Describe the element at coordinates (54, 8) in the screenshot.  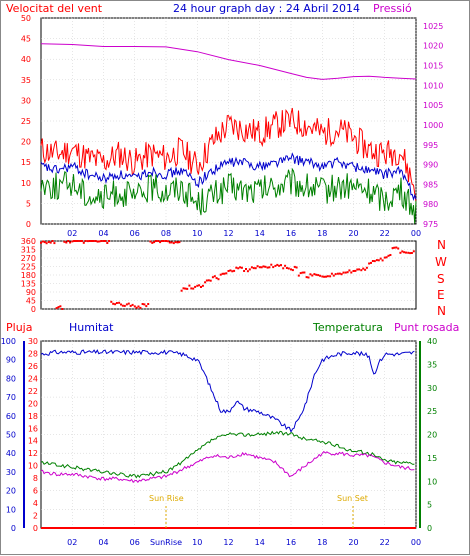
I see `wind-speed-label: Velocitat del vent` at that location.